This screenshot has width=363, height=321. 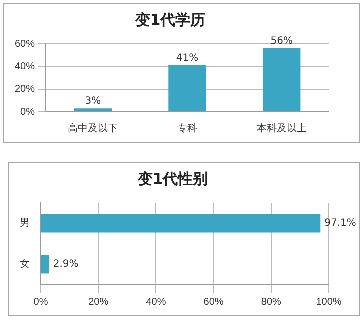 What do you see at coordinates (281, 128) in the screenshot?
I see `x-tick-label: 本科及以上` at bounding box center [281, 128].